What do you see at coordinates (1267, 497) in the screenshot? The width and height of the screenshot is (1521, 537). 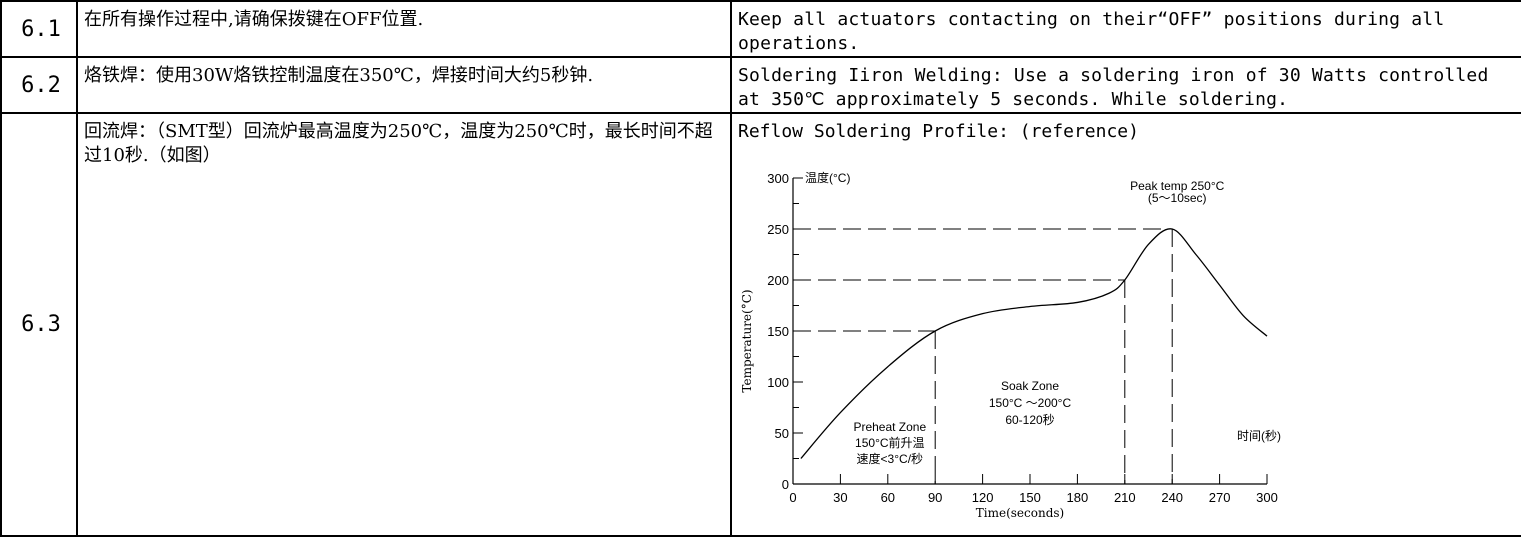 I see `x-tick-label: 300` at bounding box center [1267, 497].